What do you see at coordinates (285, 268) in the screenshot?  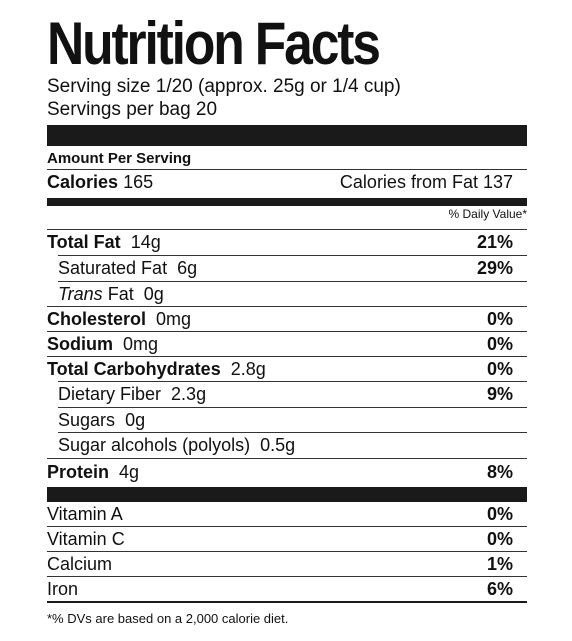 I see `nutrient-row-saturated-fat: Saturated Fat 6g 29%` at bounding box center [285, 268].